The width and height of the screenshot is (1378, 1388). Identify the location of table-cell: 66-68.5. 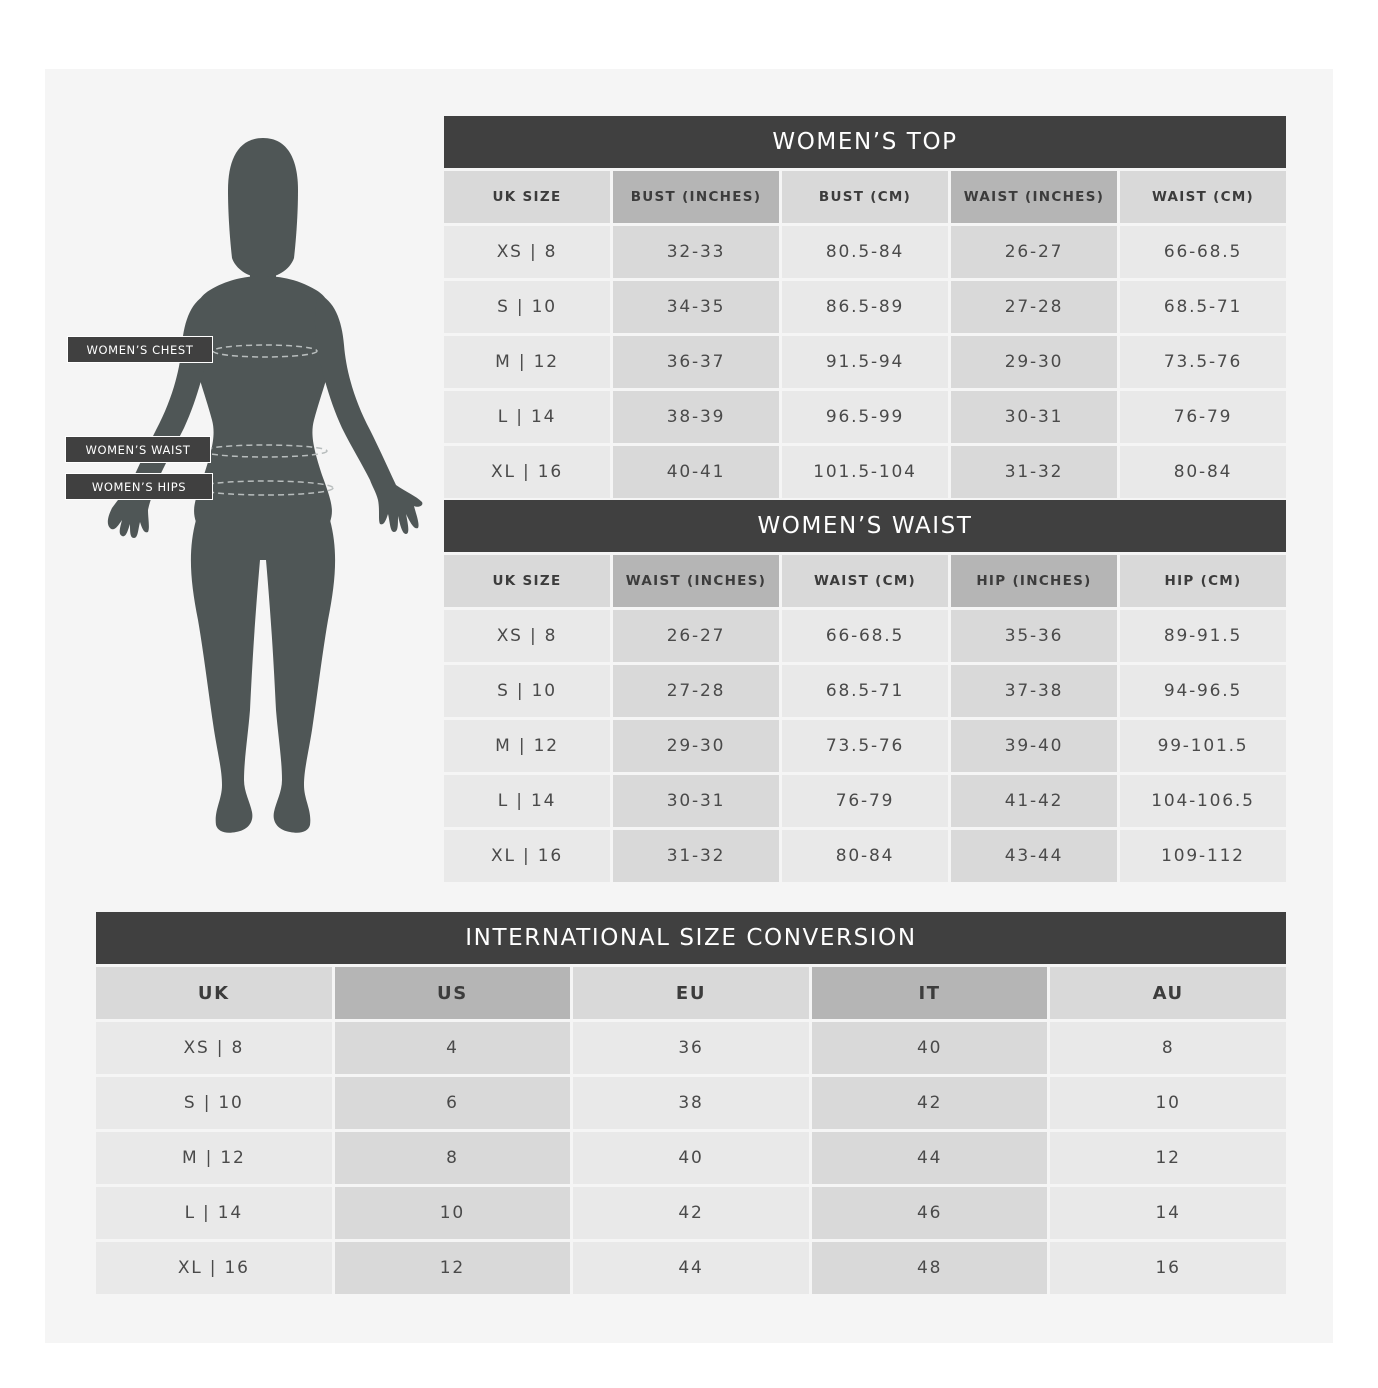
(865, 636).